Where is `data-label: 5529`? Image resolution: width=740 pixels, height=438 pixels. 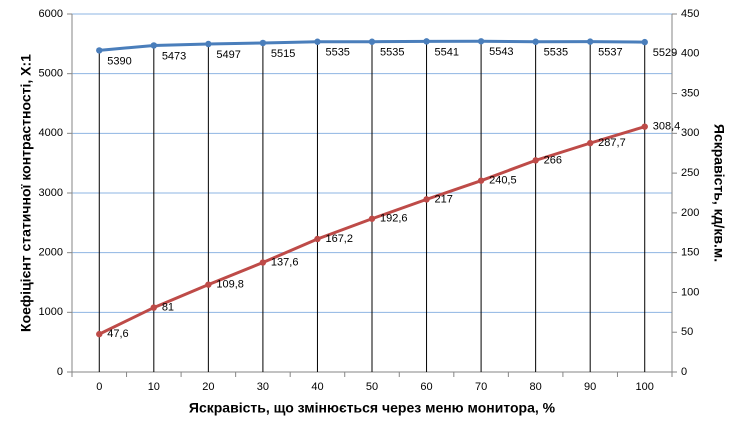
data-label: 5529 is located at coordinates (665, 53).